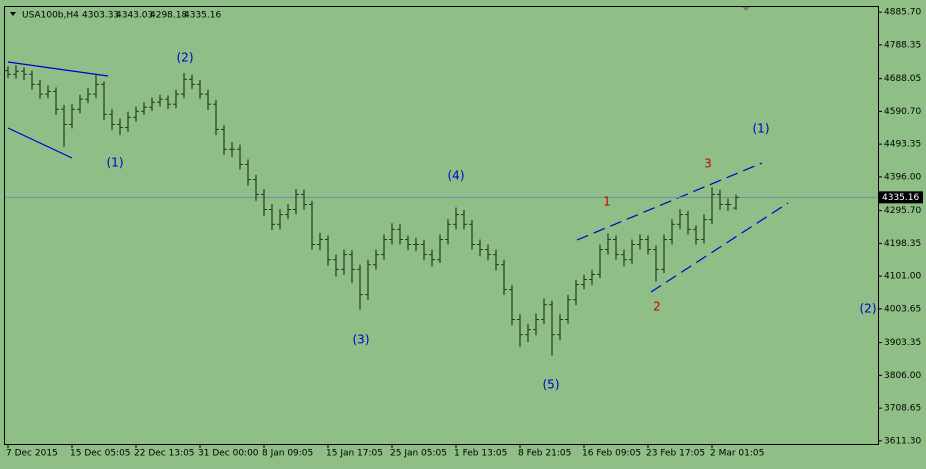 This screenshot has height=469, width=926. Describe the element at coordinates (902, 309) in the screenshot. I see `y-tick-label: 4003.65` at that location.